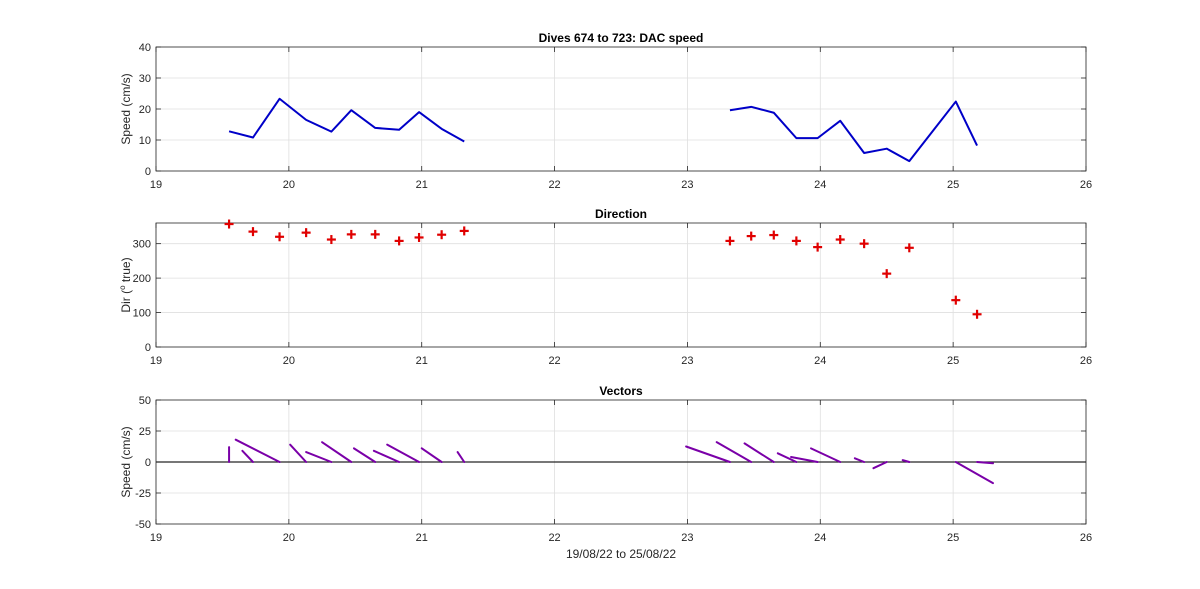 This screenshot has height=589, width=1200. What do you see at coordinates (145, 432) in the screenshot?
I see `y-tick-label: 25` at bounding box center [145, 432].